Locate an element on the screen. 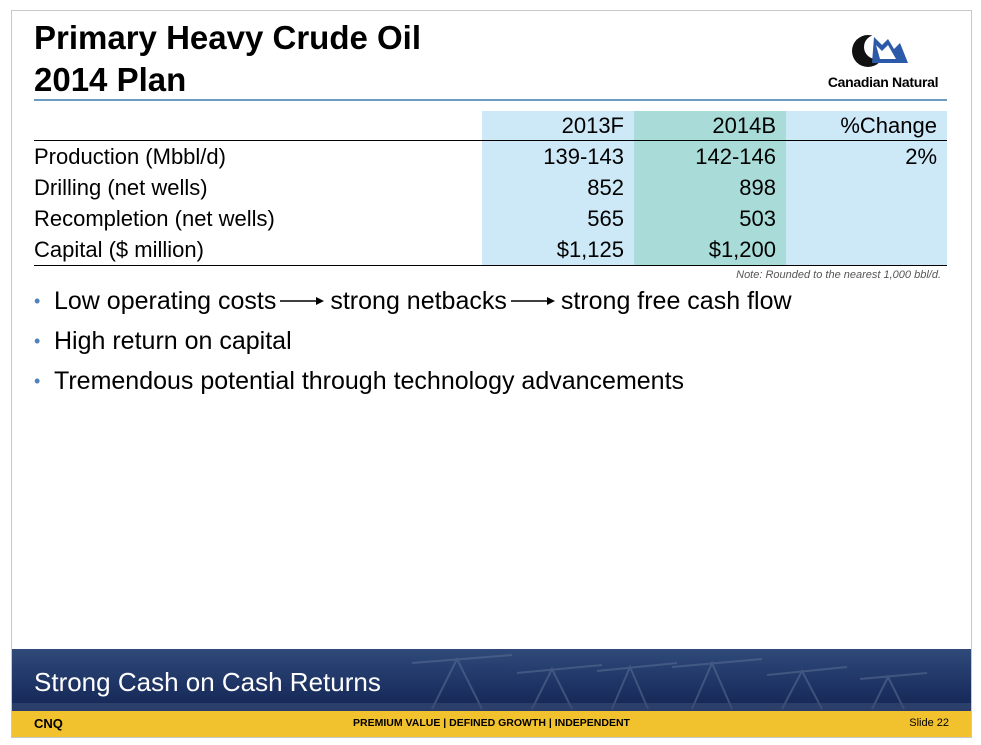 Image resolution: width=981 pixels, height=745 pixels. title-line-2: 2014 Plan is located at coordinates (110, 79).